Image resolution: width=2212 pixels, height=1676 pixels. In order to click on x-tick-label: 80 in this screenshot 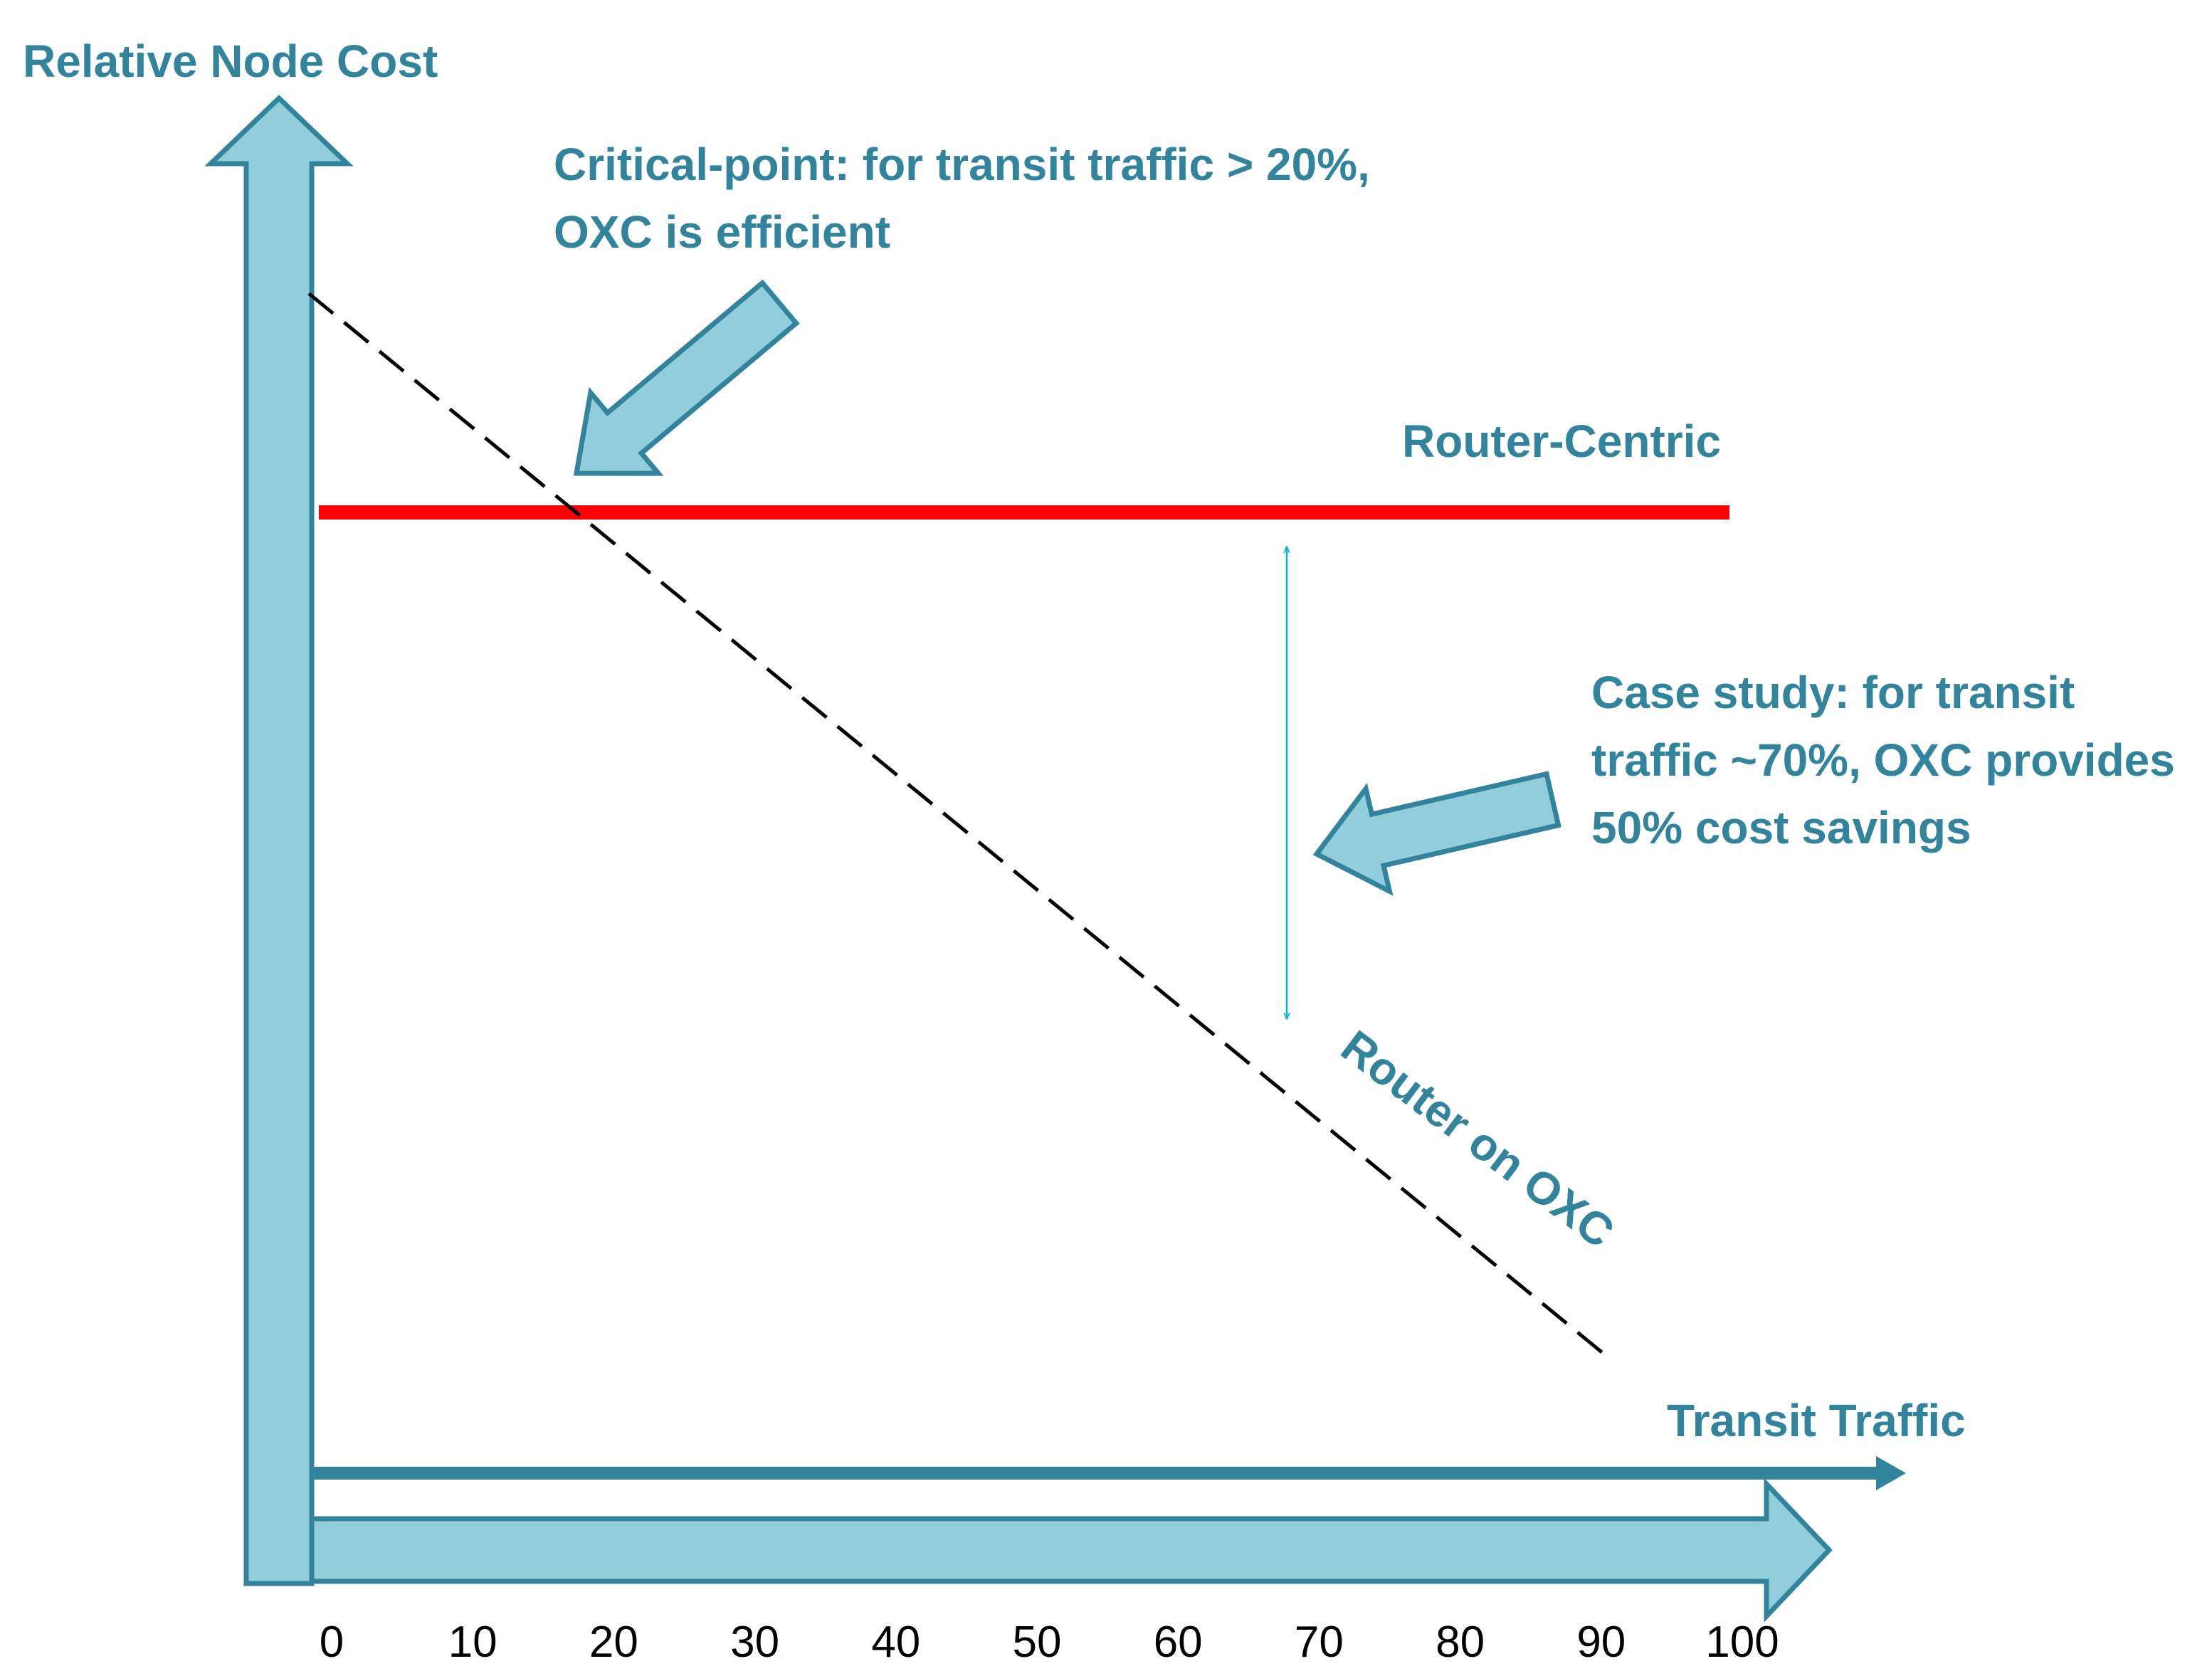, I will do `click(1460, 1642)`.